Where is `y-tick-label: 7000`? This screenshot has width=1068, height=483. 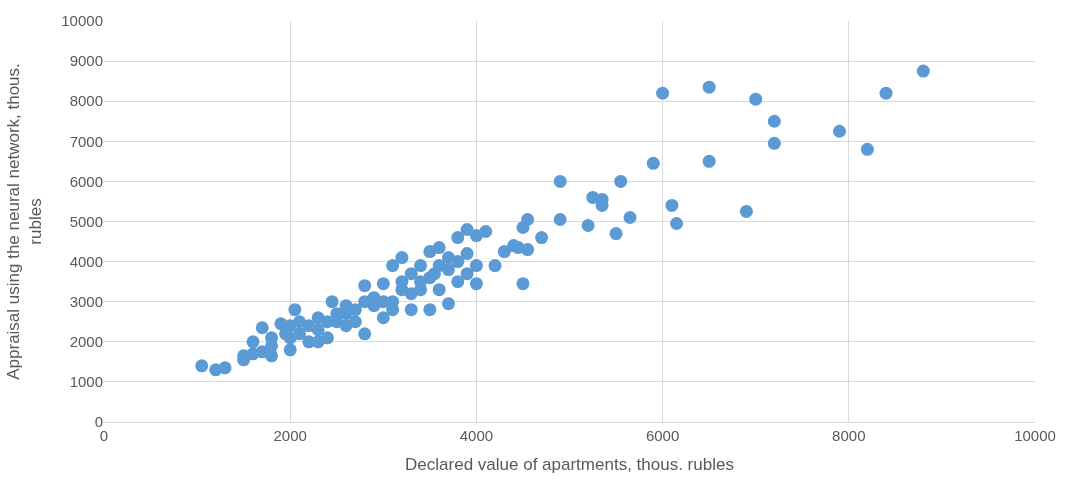
y-tick-label: 7000 is located at coordinates (86, 141).